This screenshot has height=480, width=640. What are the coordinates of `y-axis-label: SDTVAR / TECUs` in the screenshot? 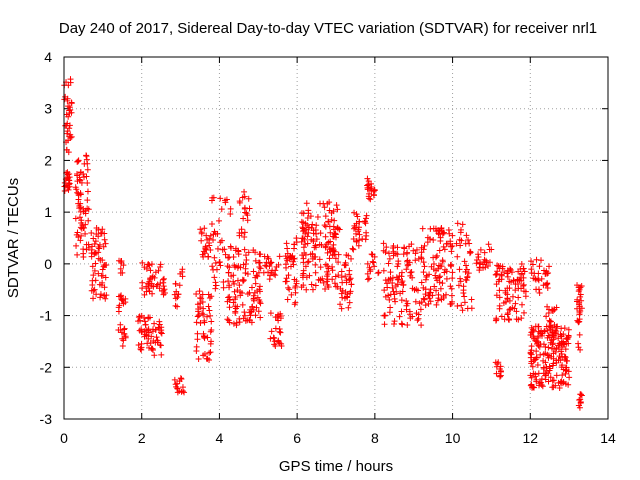 It's located at (13, 238).